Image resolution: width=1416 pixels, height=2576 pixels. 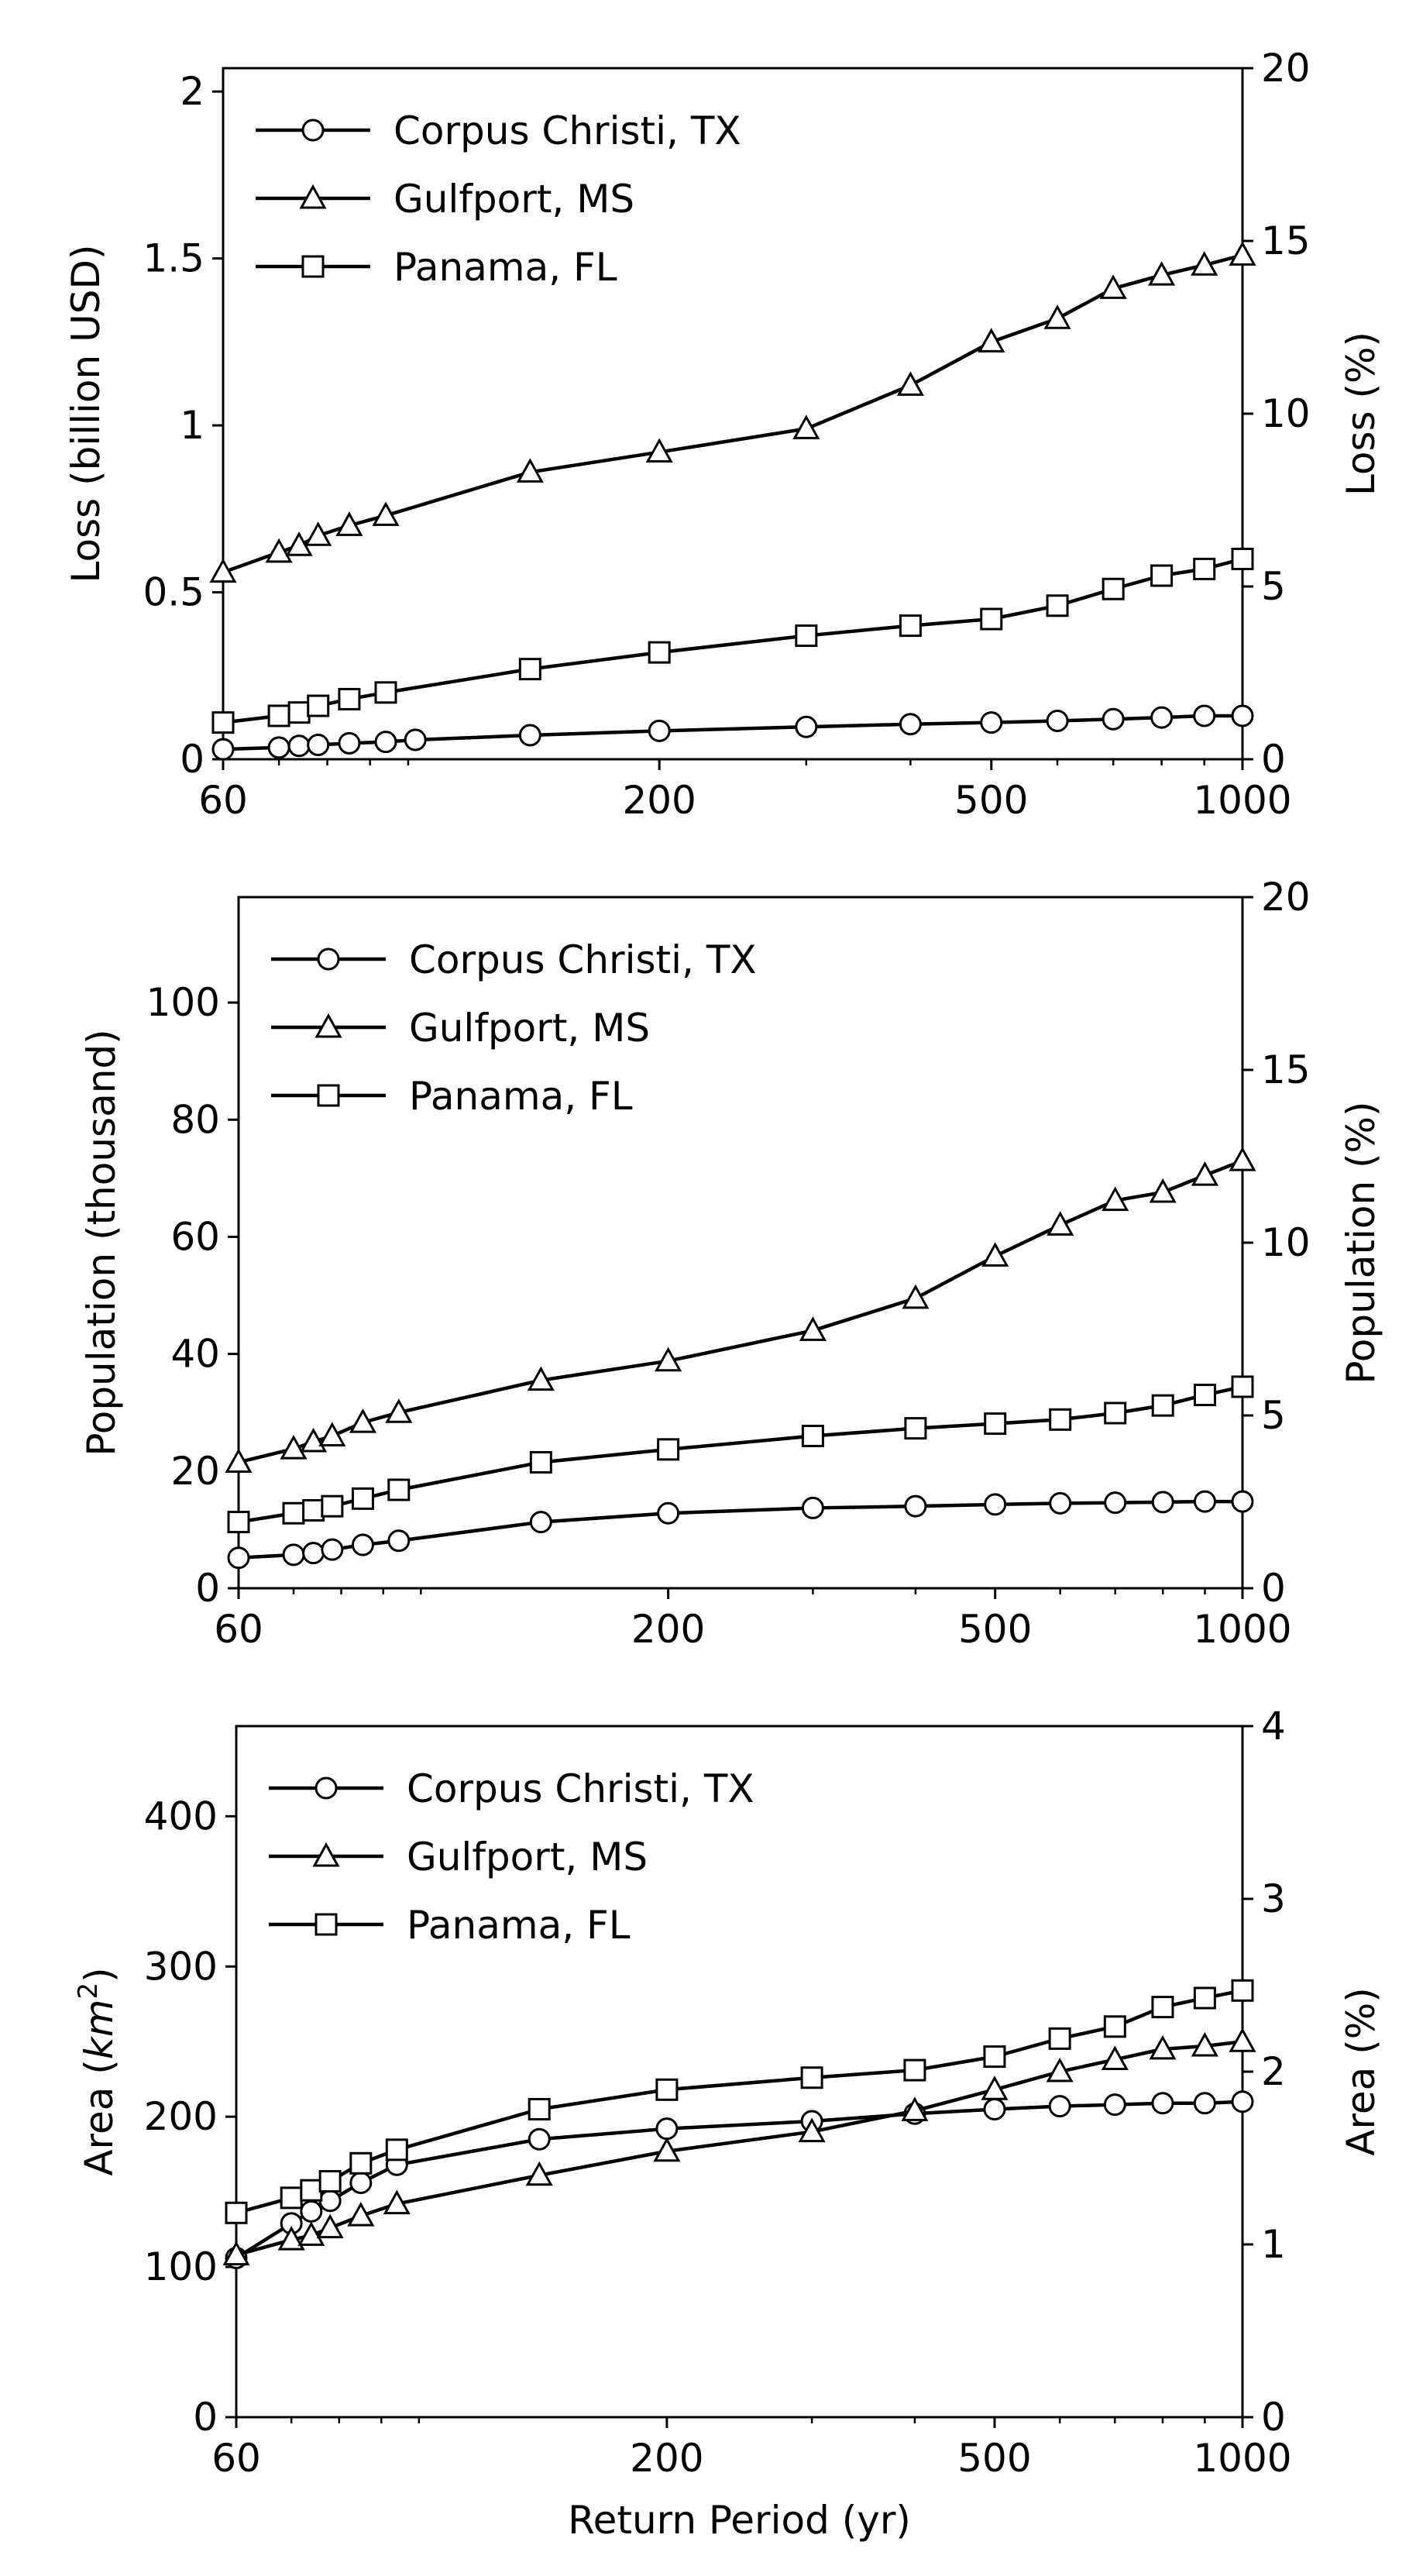 I want to click on legend-marker-circle, so click(x=328, y=959).